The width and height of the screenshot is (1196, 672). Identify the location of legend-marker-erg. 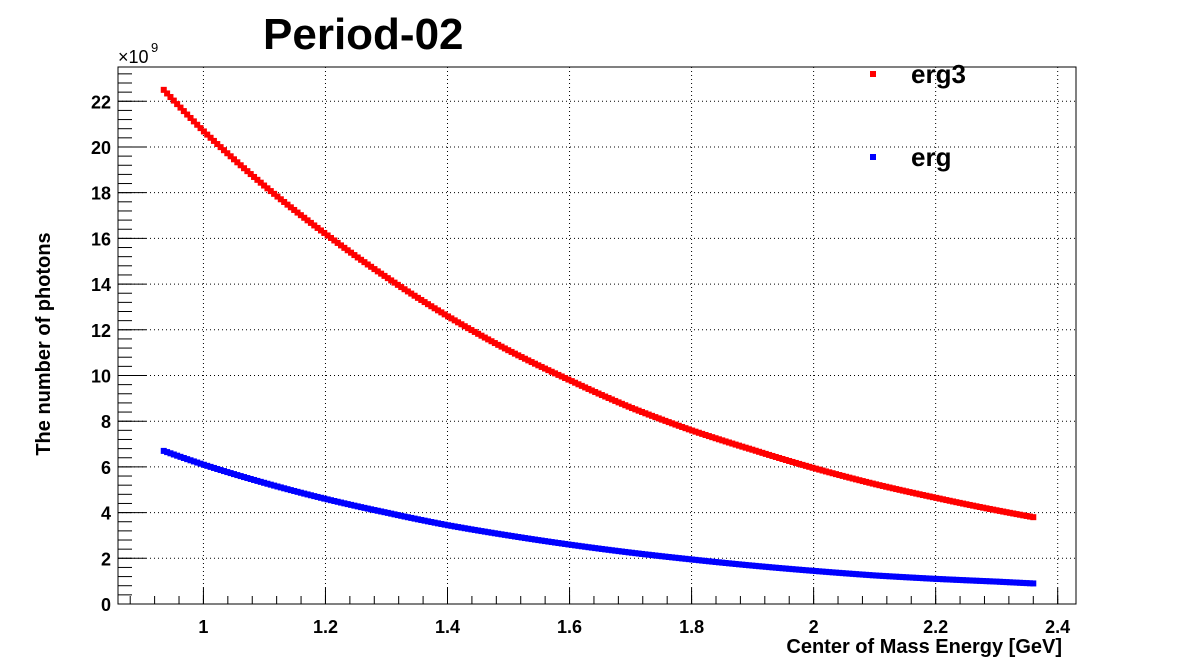
(873, 157).